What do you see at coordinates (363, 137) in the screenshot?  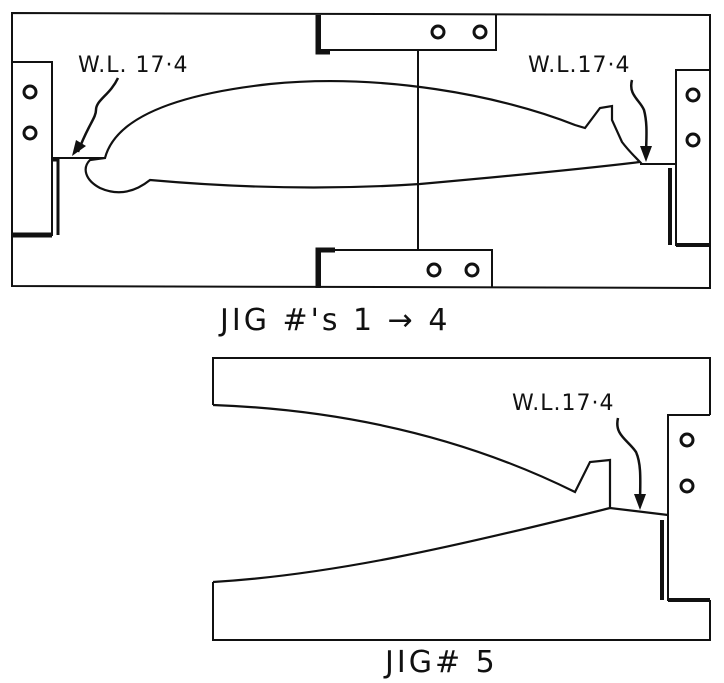 I see `hull-profile` at bounding box center [363, 137].